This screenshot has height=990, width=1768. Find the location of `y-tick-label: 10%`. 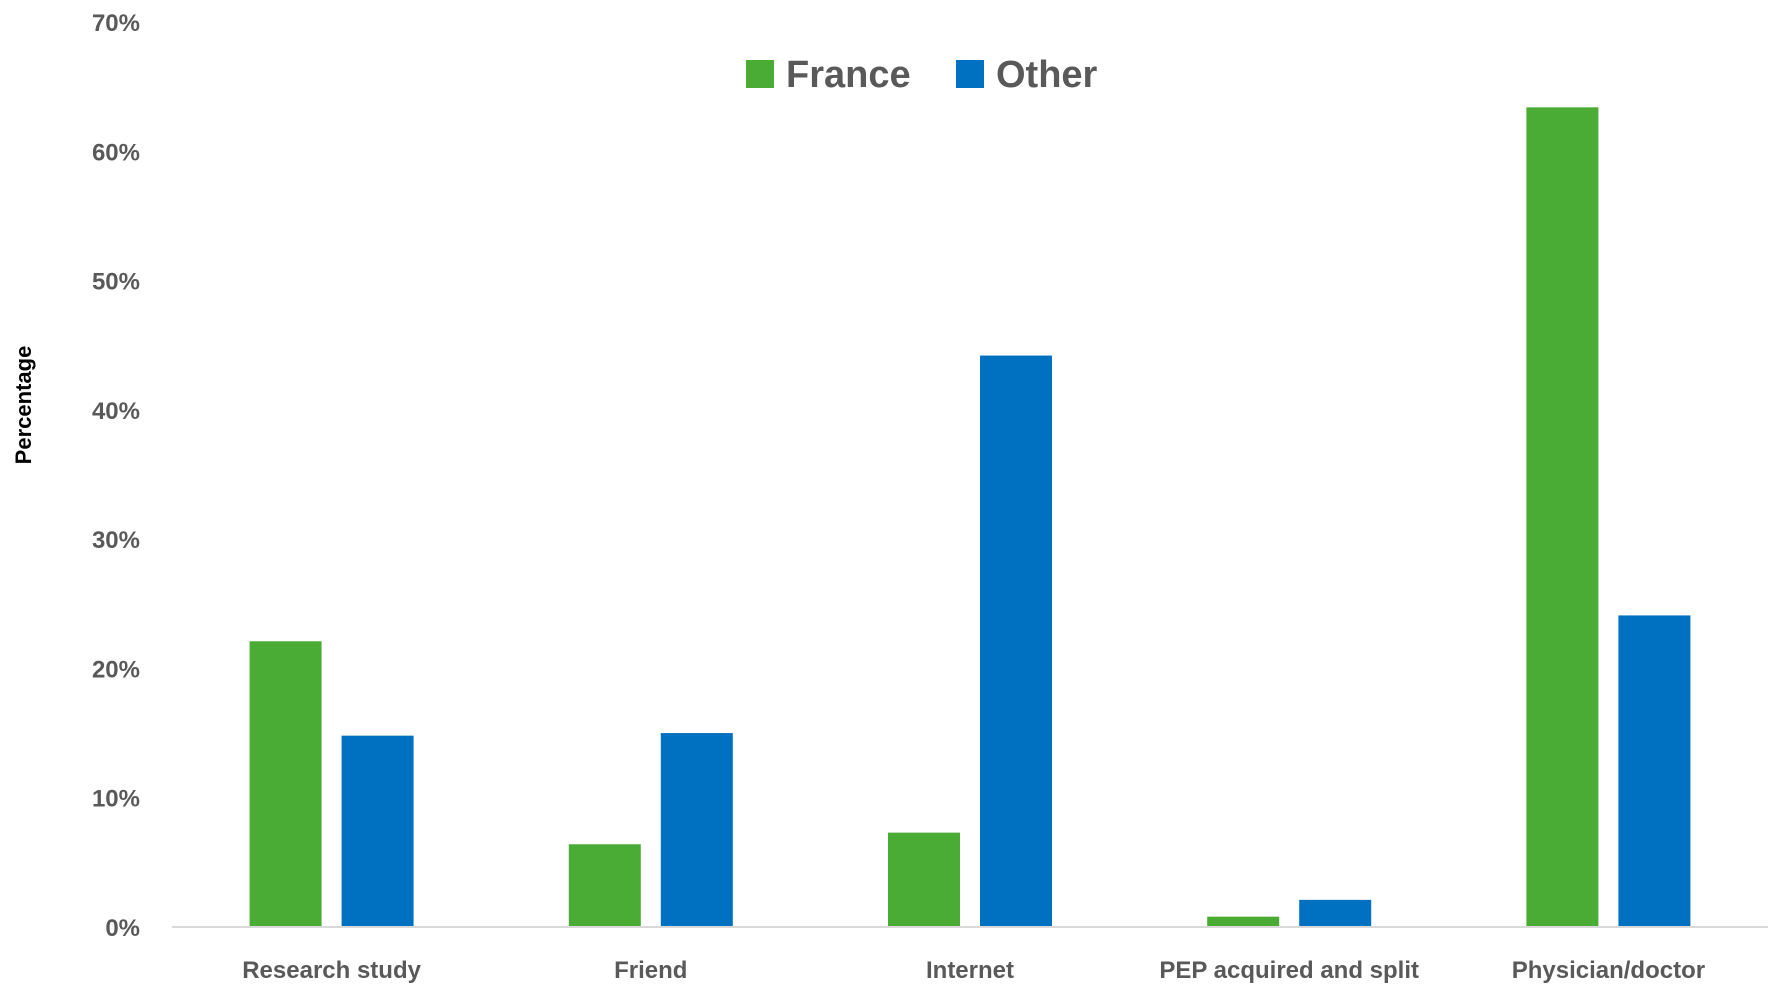

y-tick-label: 10% is located at coordinates (116, 799).